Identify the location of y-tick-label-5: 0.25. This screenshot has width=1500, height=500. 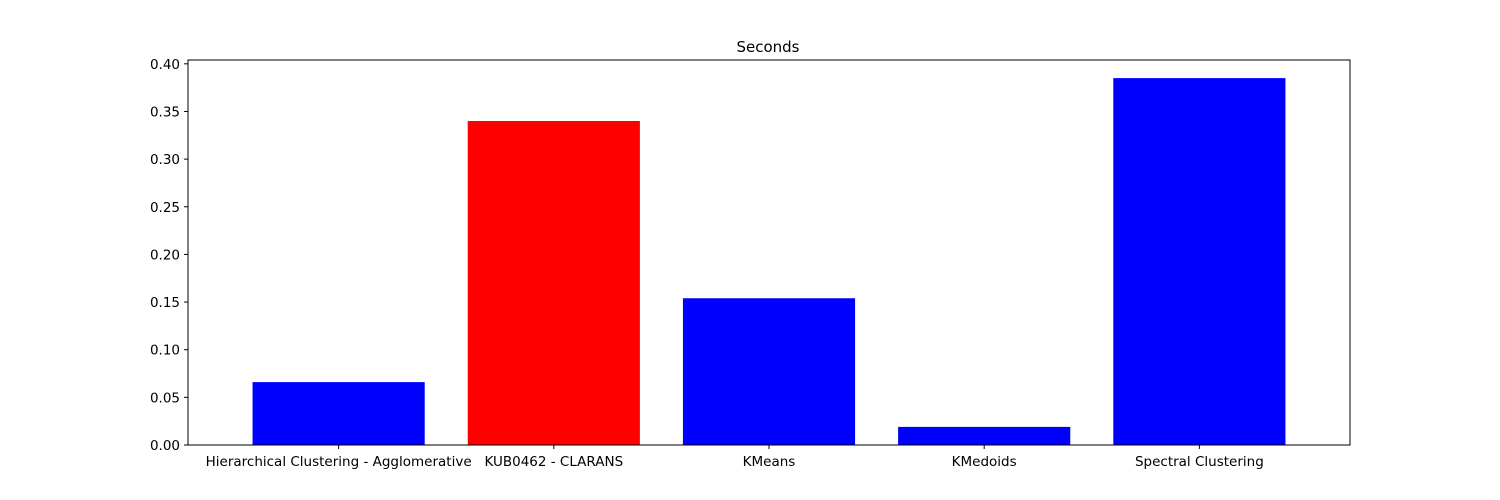
(165, 208).